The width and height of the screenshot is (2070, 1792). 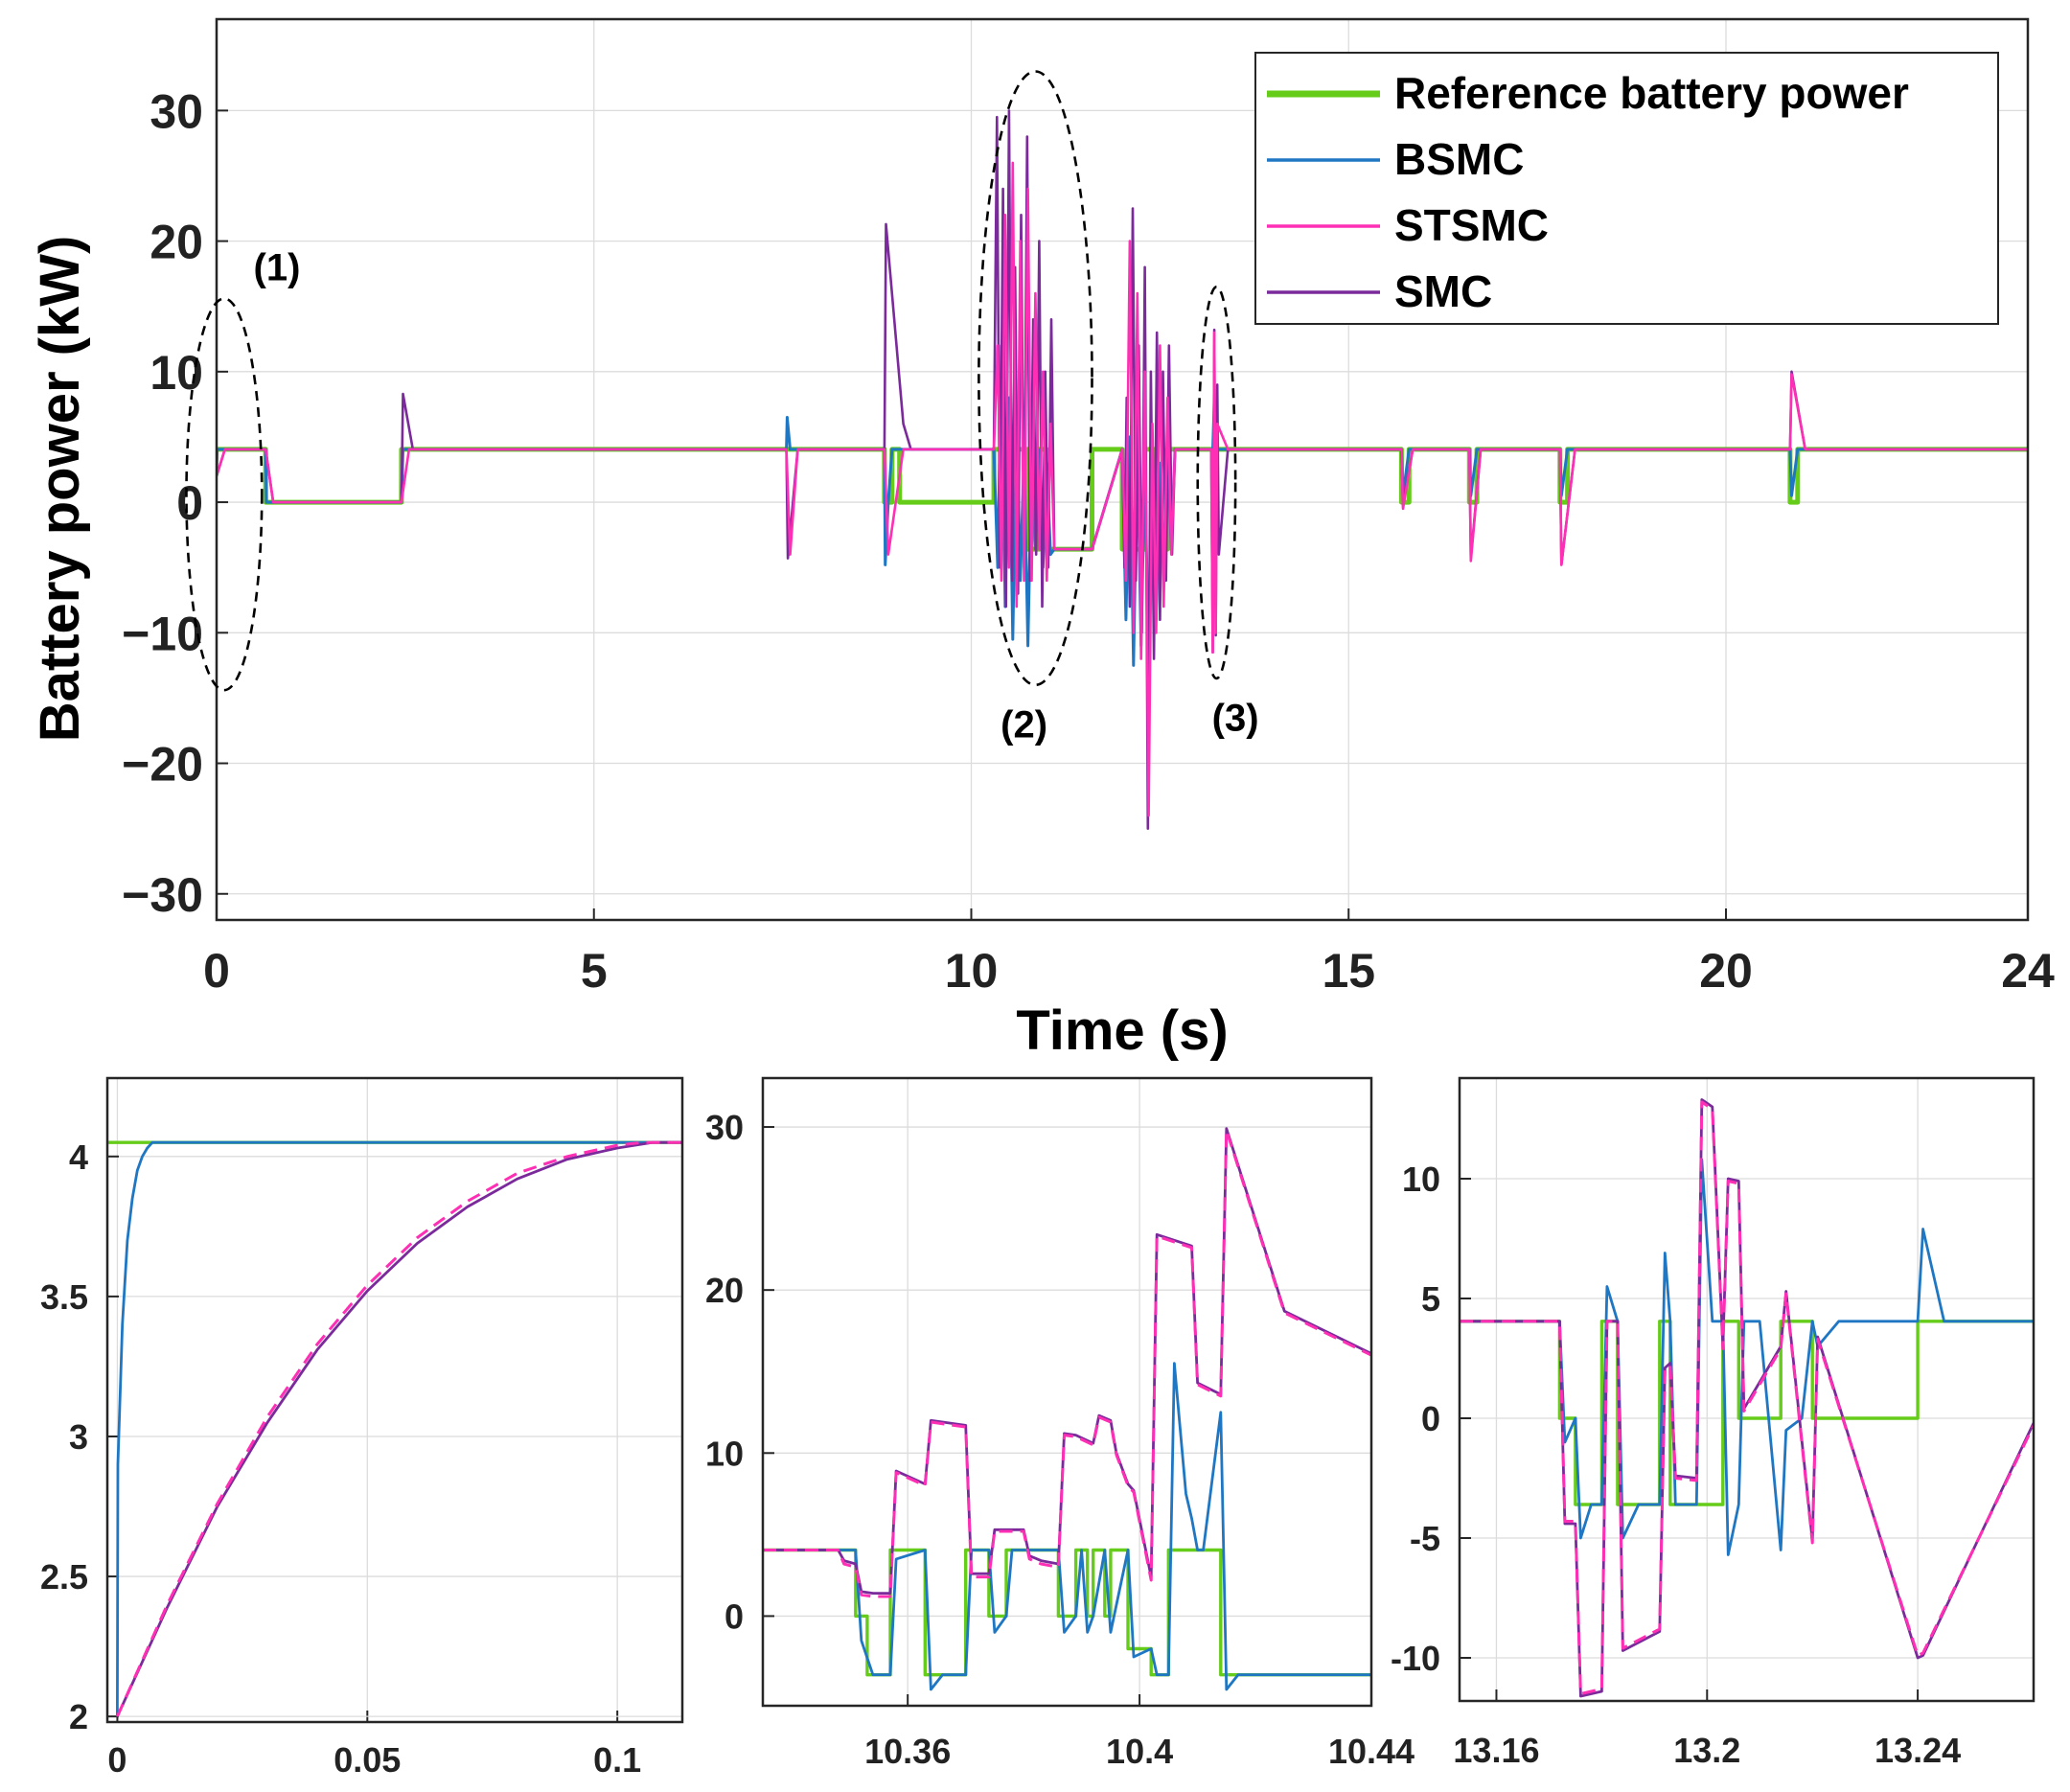 What do you see at coordinates (1726, 971) in the screenshot?
I see `x-tick-label: 20` at bounding box center [1726, 971].